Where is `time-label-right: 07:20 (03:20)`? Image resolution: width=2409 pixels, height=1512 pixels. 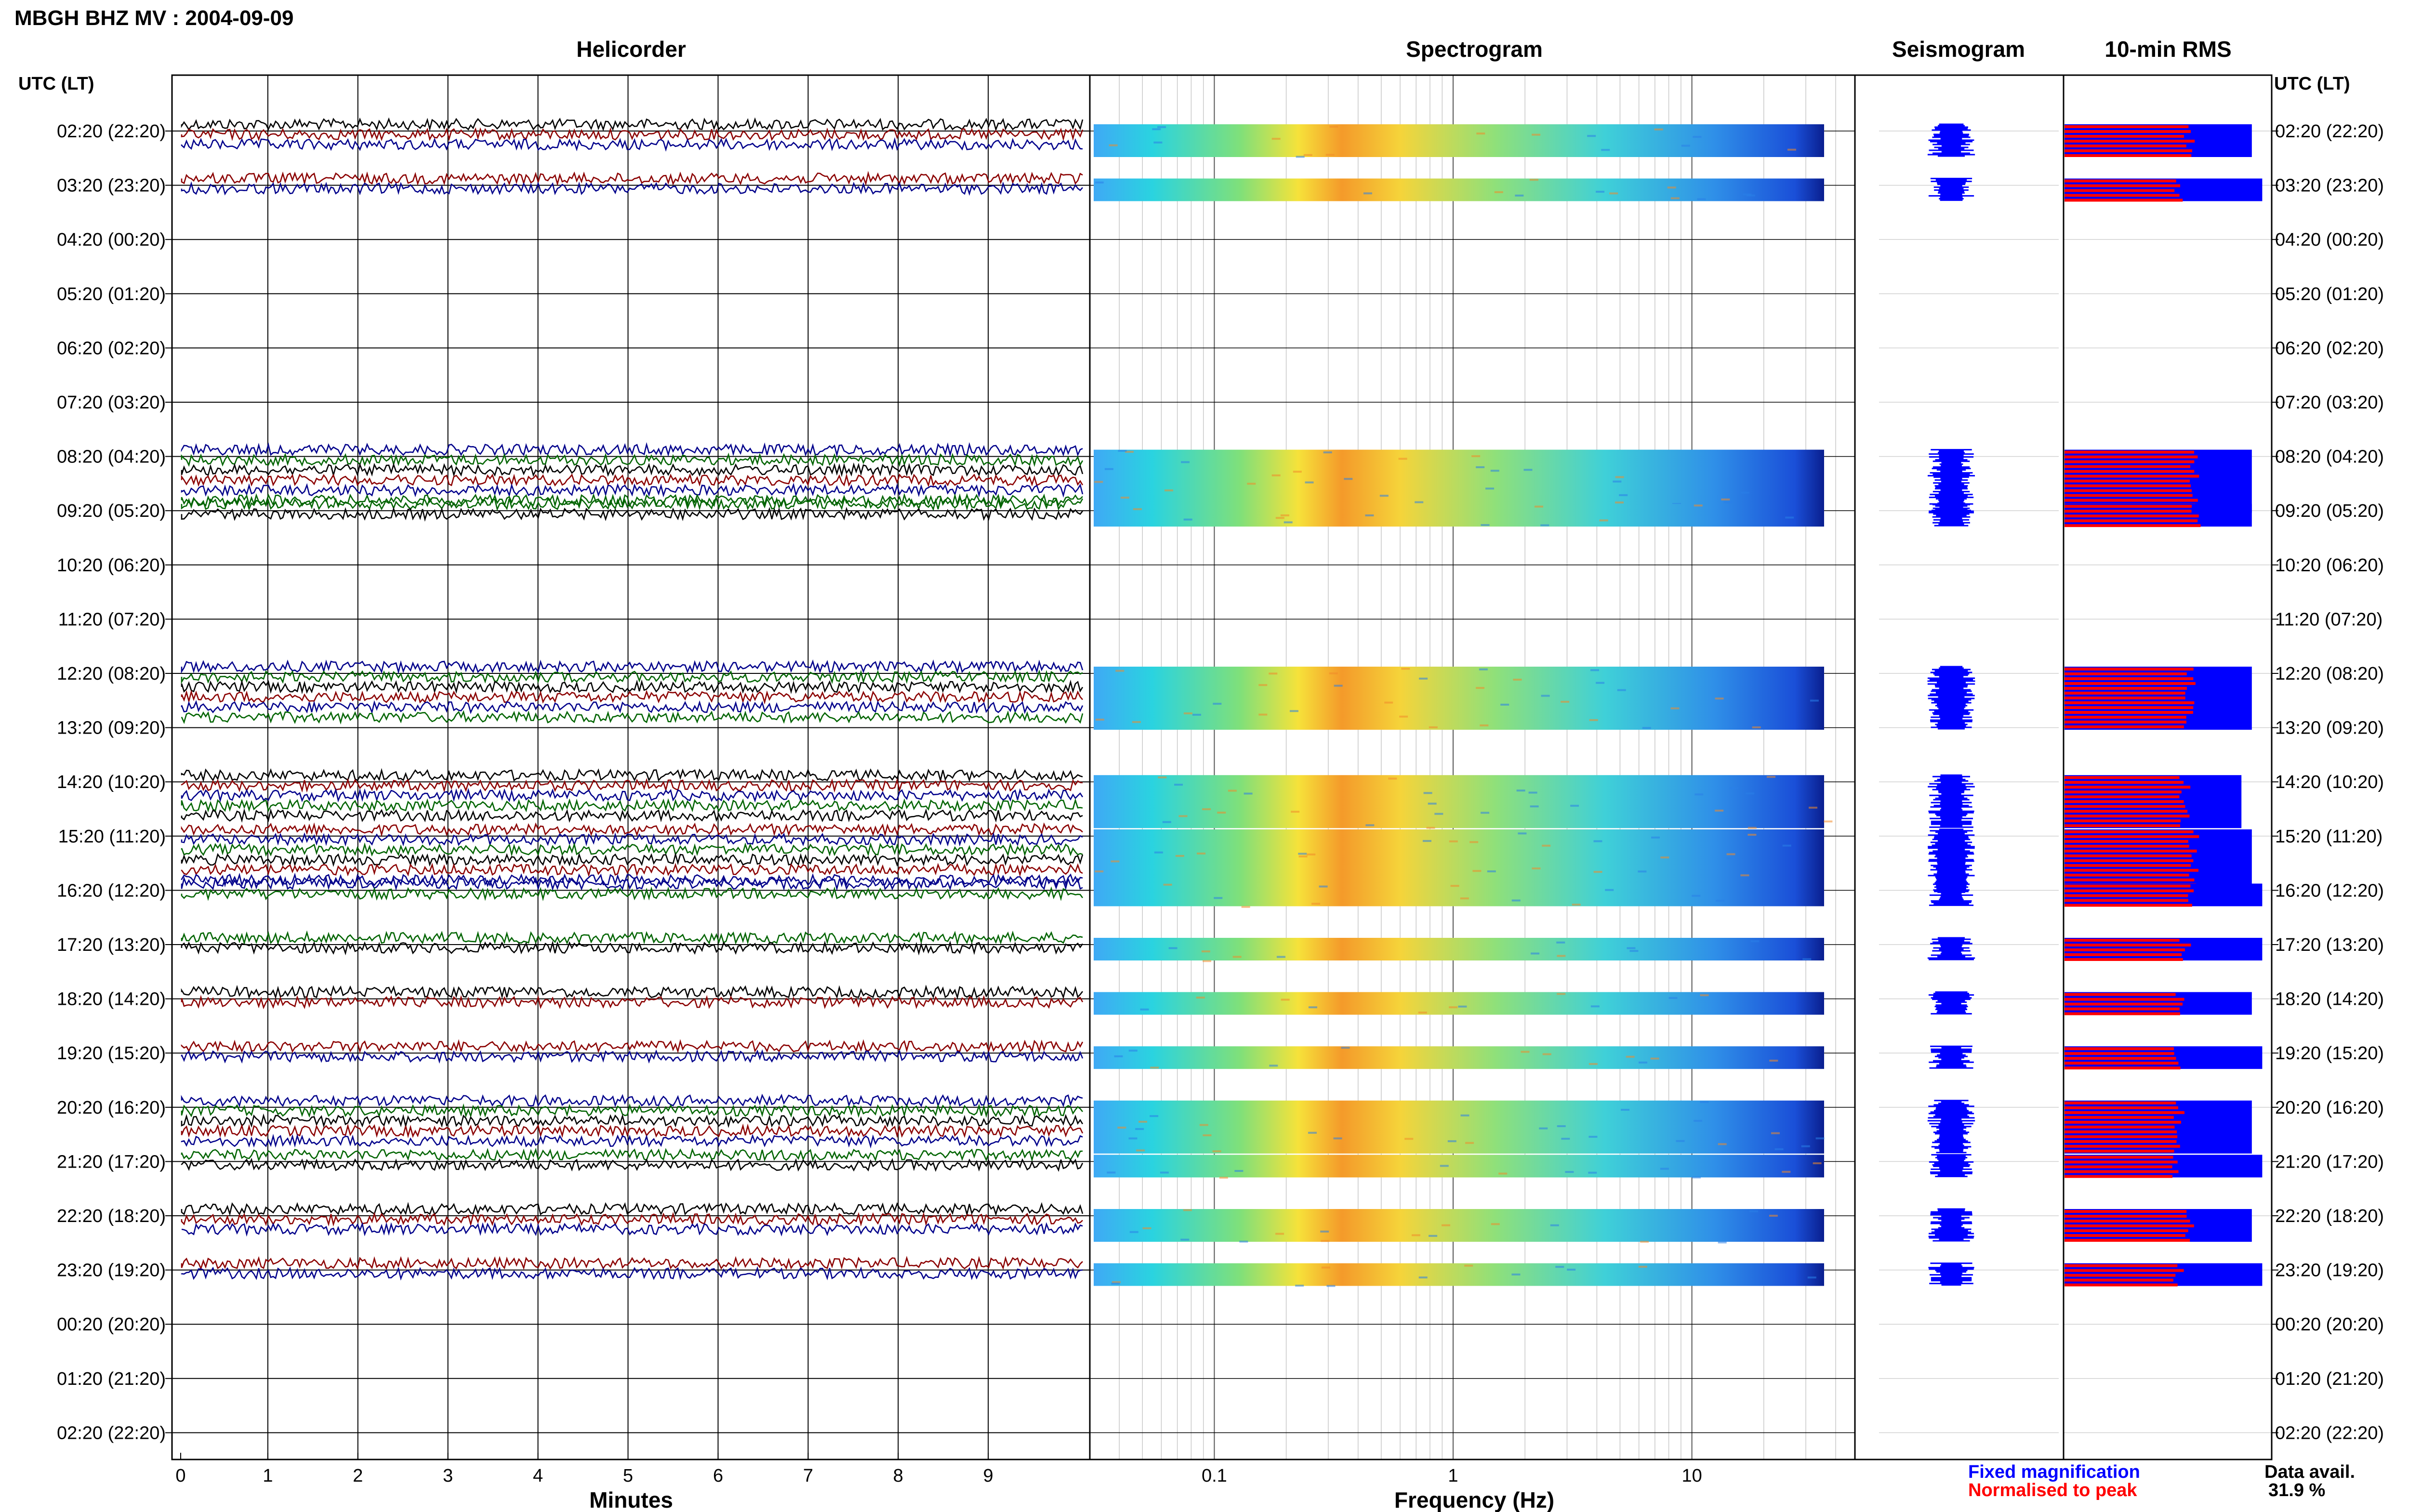
time-label-right: 07:20 (03:20) is located at coordinates (2329, 403).